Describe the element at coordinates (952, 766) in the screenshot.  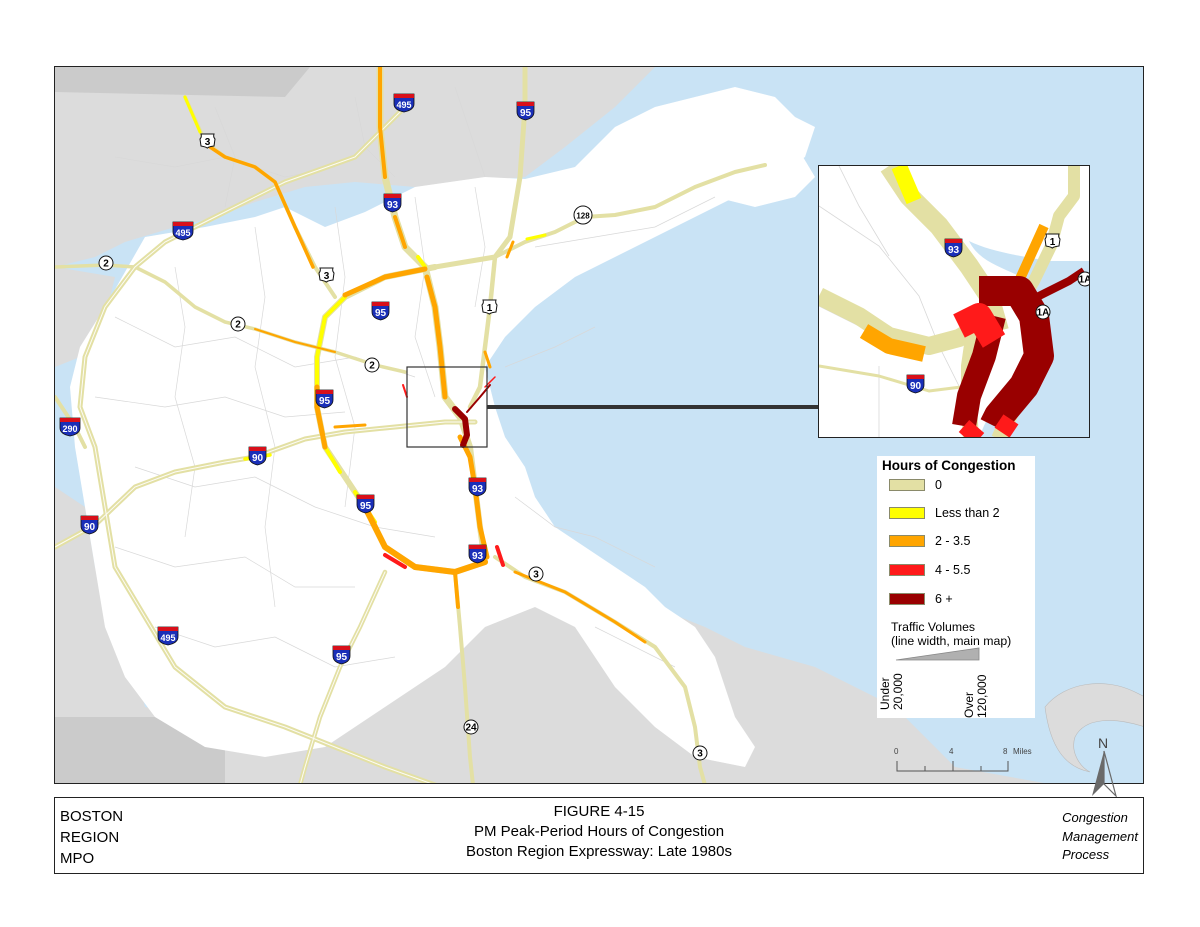
I see `scale-bar-ruler` at that location.